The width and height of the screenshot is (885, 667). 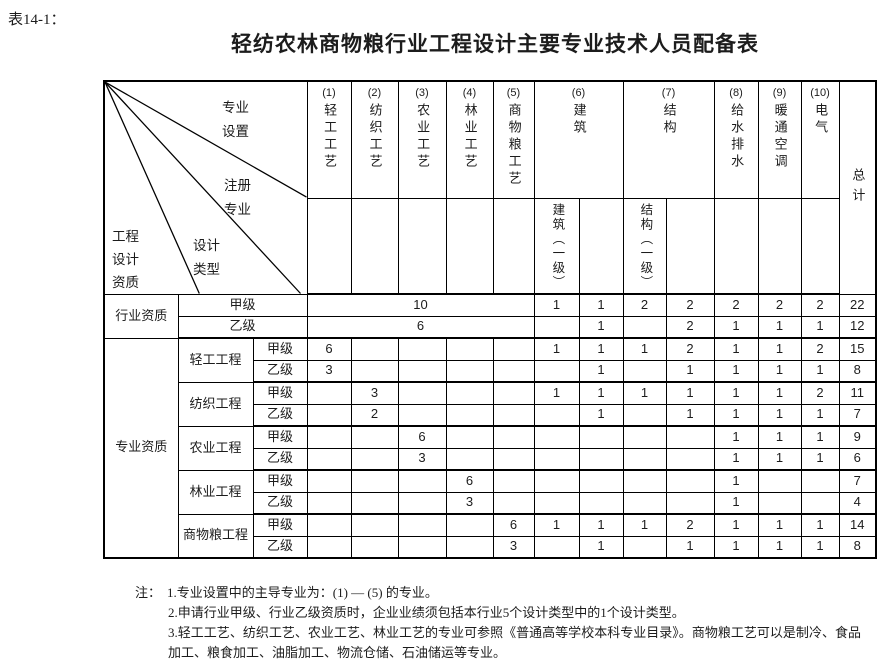 What do you see at coordinates (669, 119) in the screenshot?
I see `column-label: 结构` at bounding box center [669, 119].